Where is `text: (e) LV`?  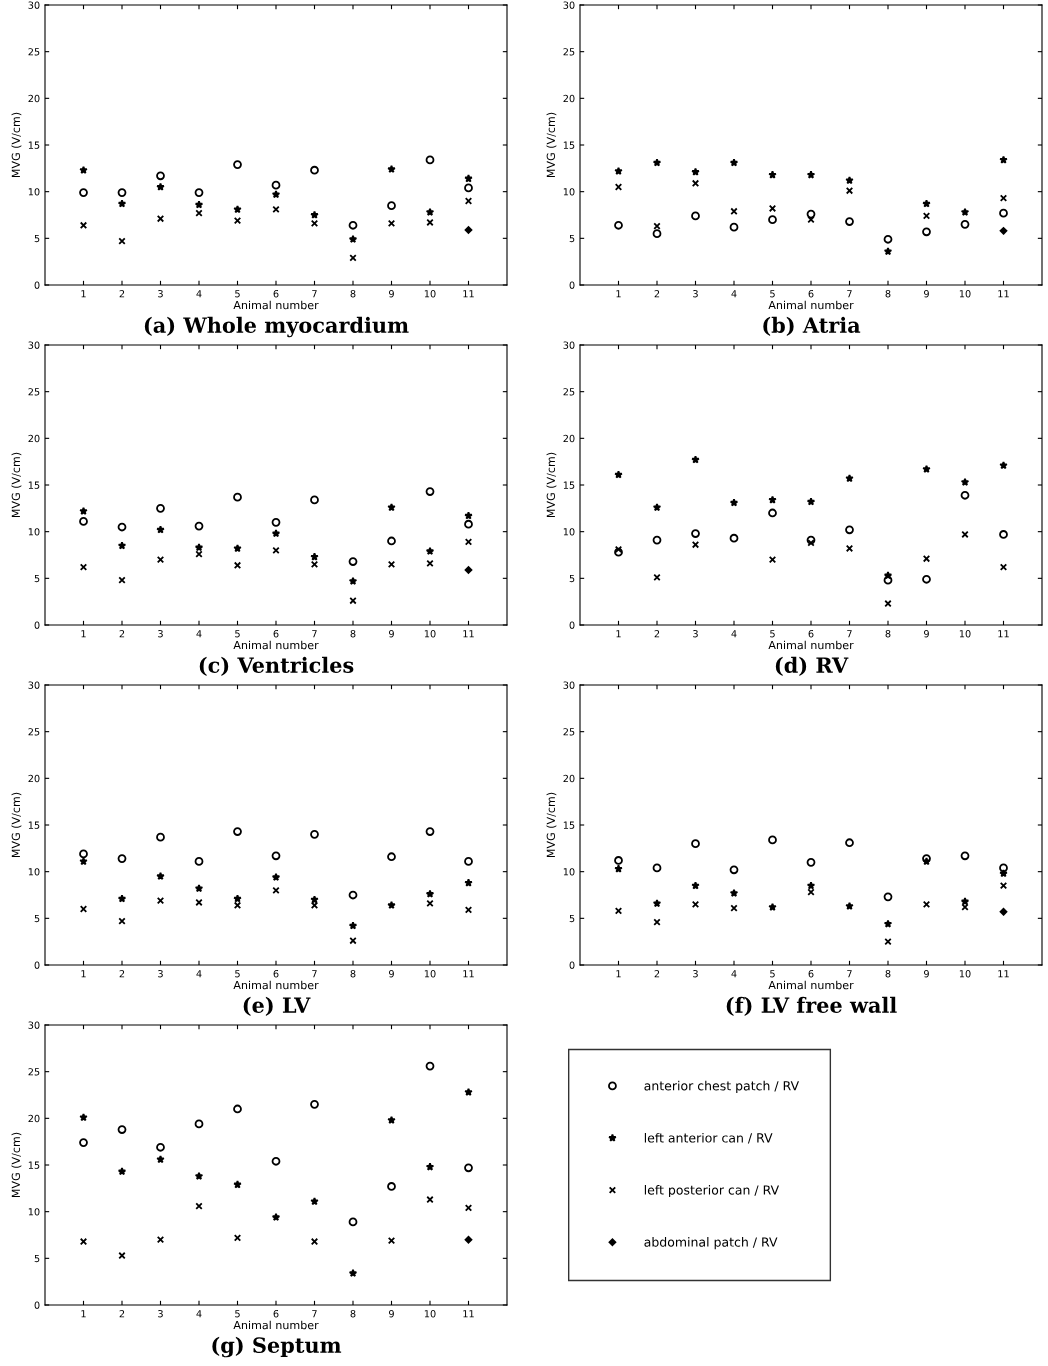
text: (e) LV is located at coordinates (277, 1006).